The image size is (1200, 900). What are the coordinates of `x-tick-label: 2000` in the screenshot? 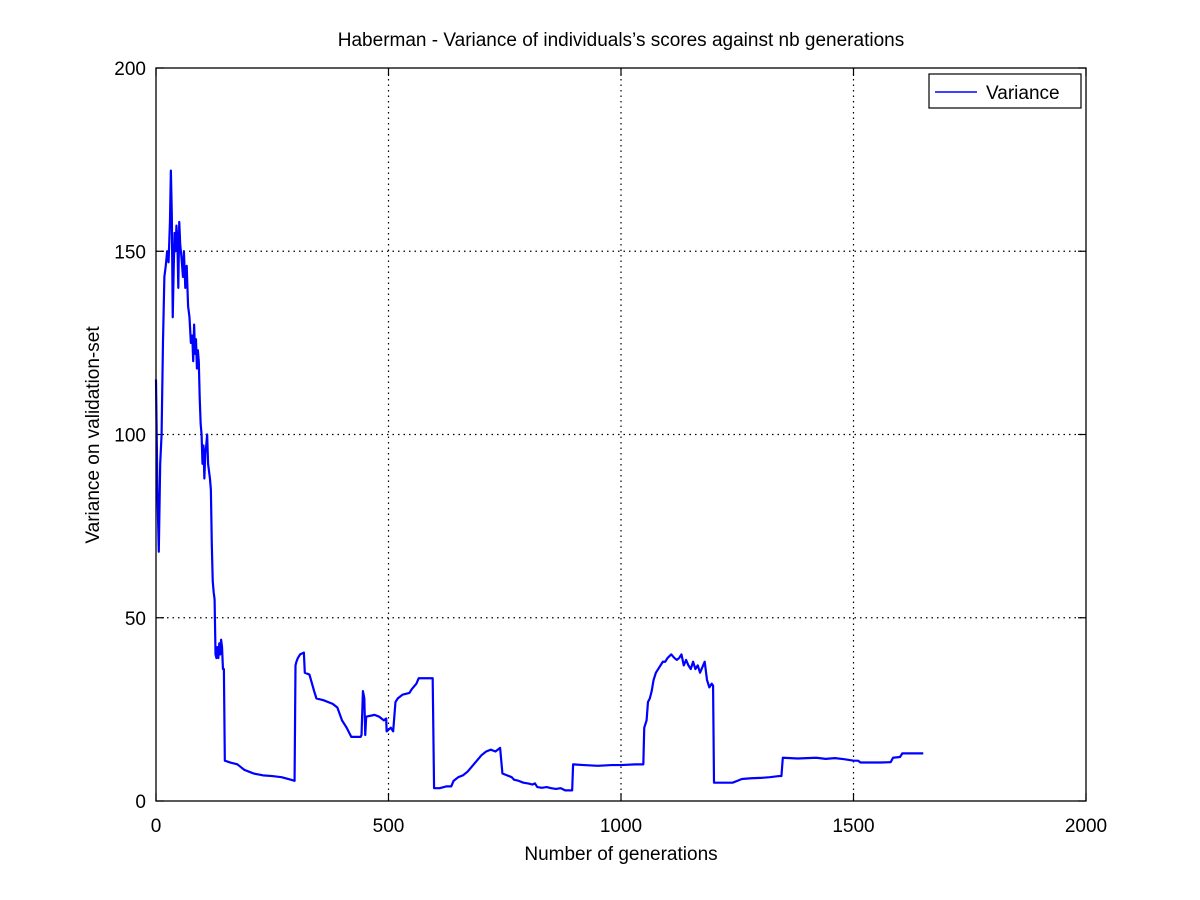 It's located at (1086, 826).